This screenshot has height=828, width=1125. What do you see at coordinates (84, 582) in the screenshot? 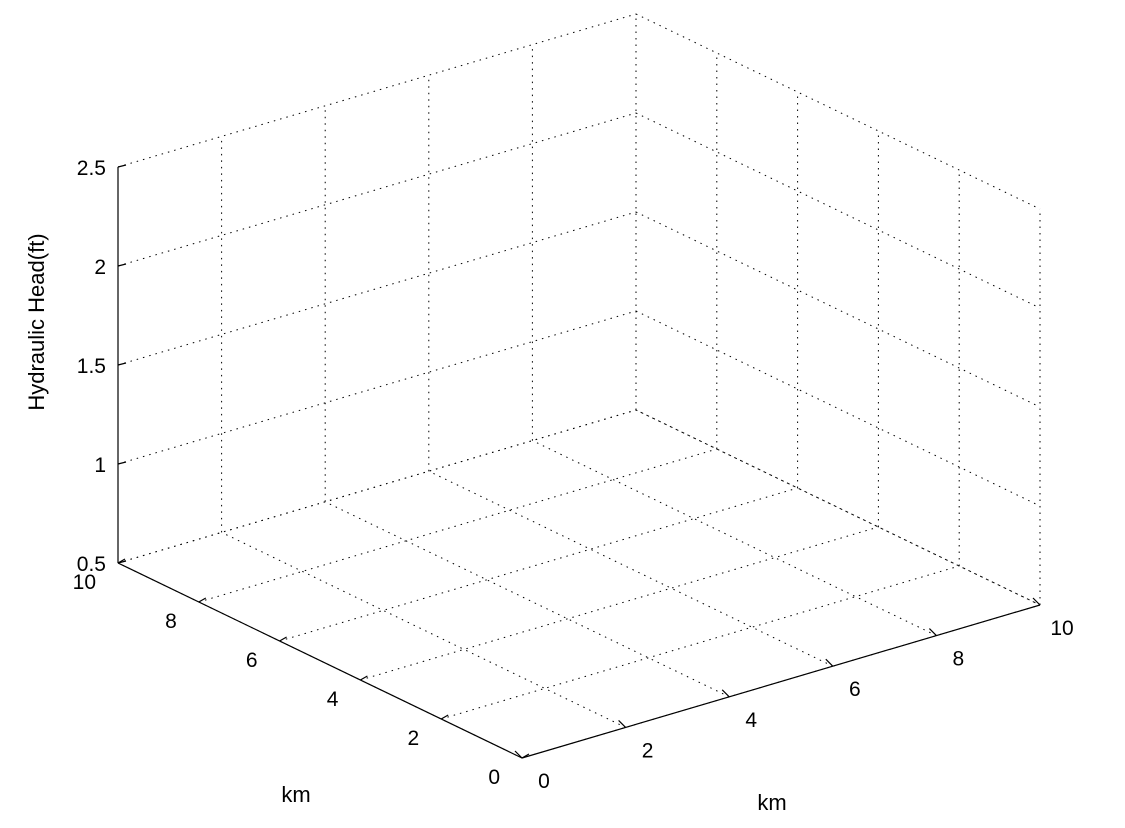
I see `y-tick-label: 10` at bounding box center [84, 582].